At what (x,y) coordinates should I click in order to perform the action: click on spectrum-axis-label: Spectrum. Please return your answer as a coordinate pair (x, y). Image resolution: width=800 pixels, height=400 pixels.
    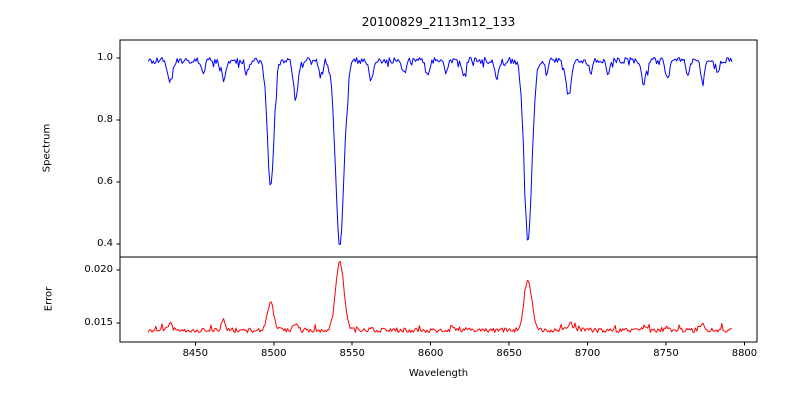
    Looking at the image, I should click on (47, 148).